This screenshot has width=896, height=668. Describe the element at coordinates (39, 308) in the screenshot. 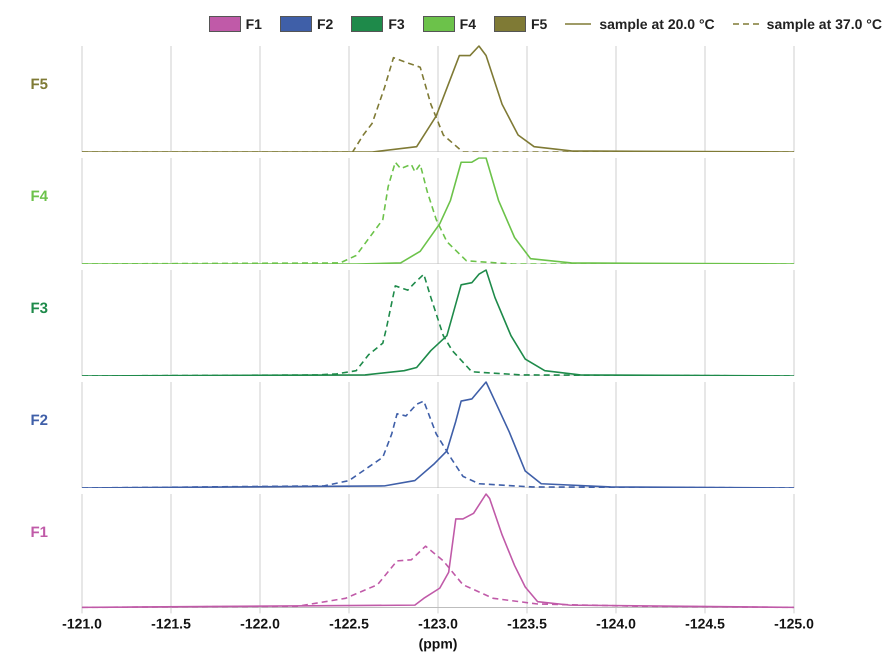

I see `text: F3` at that location.